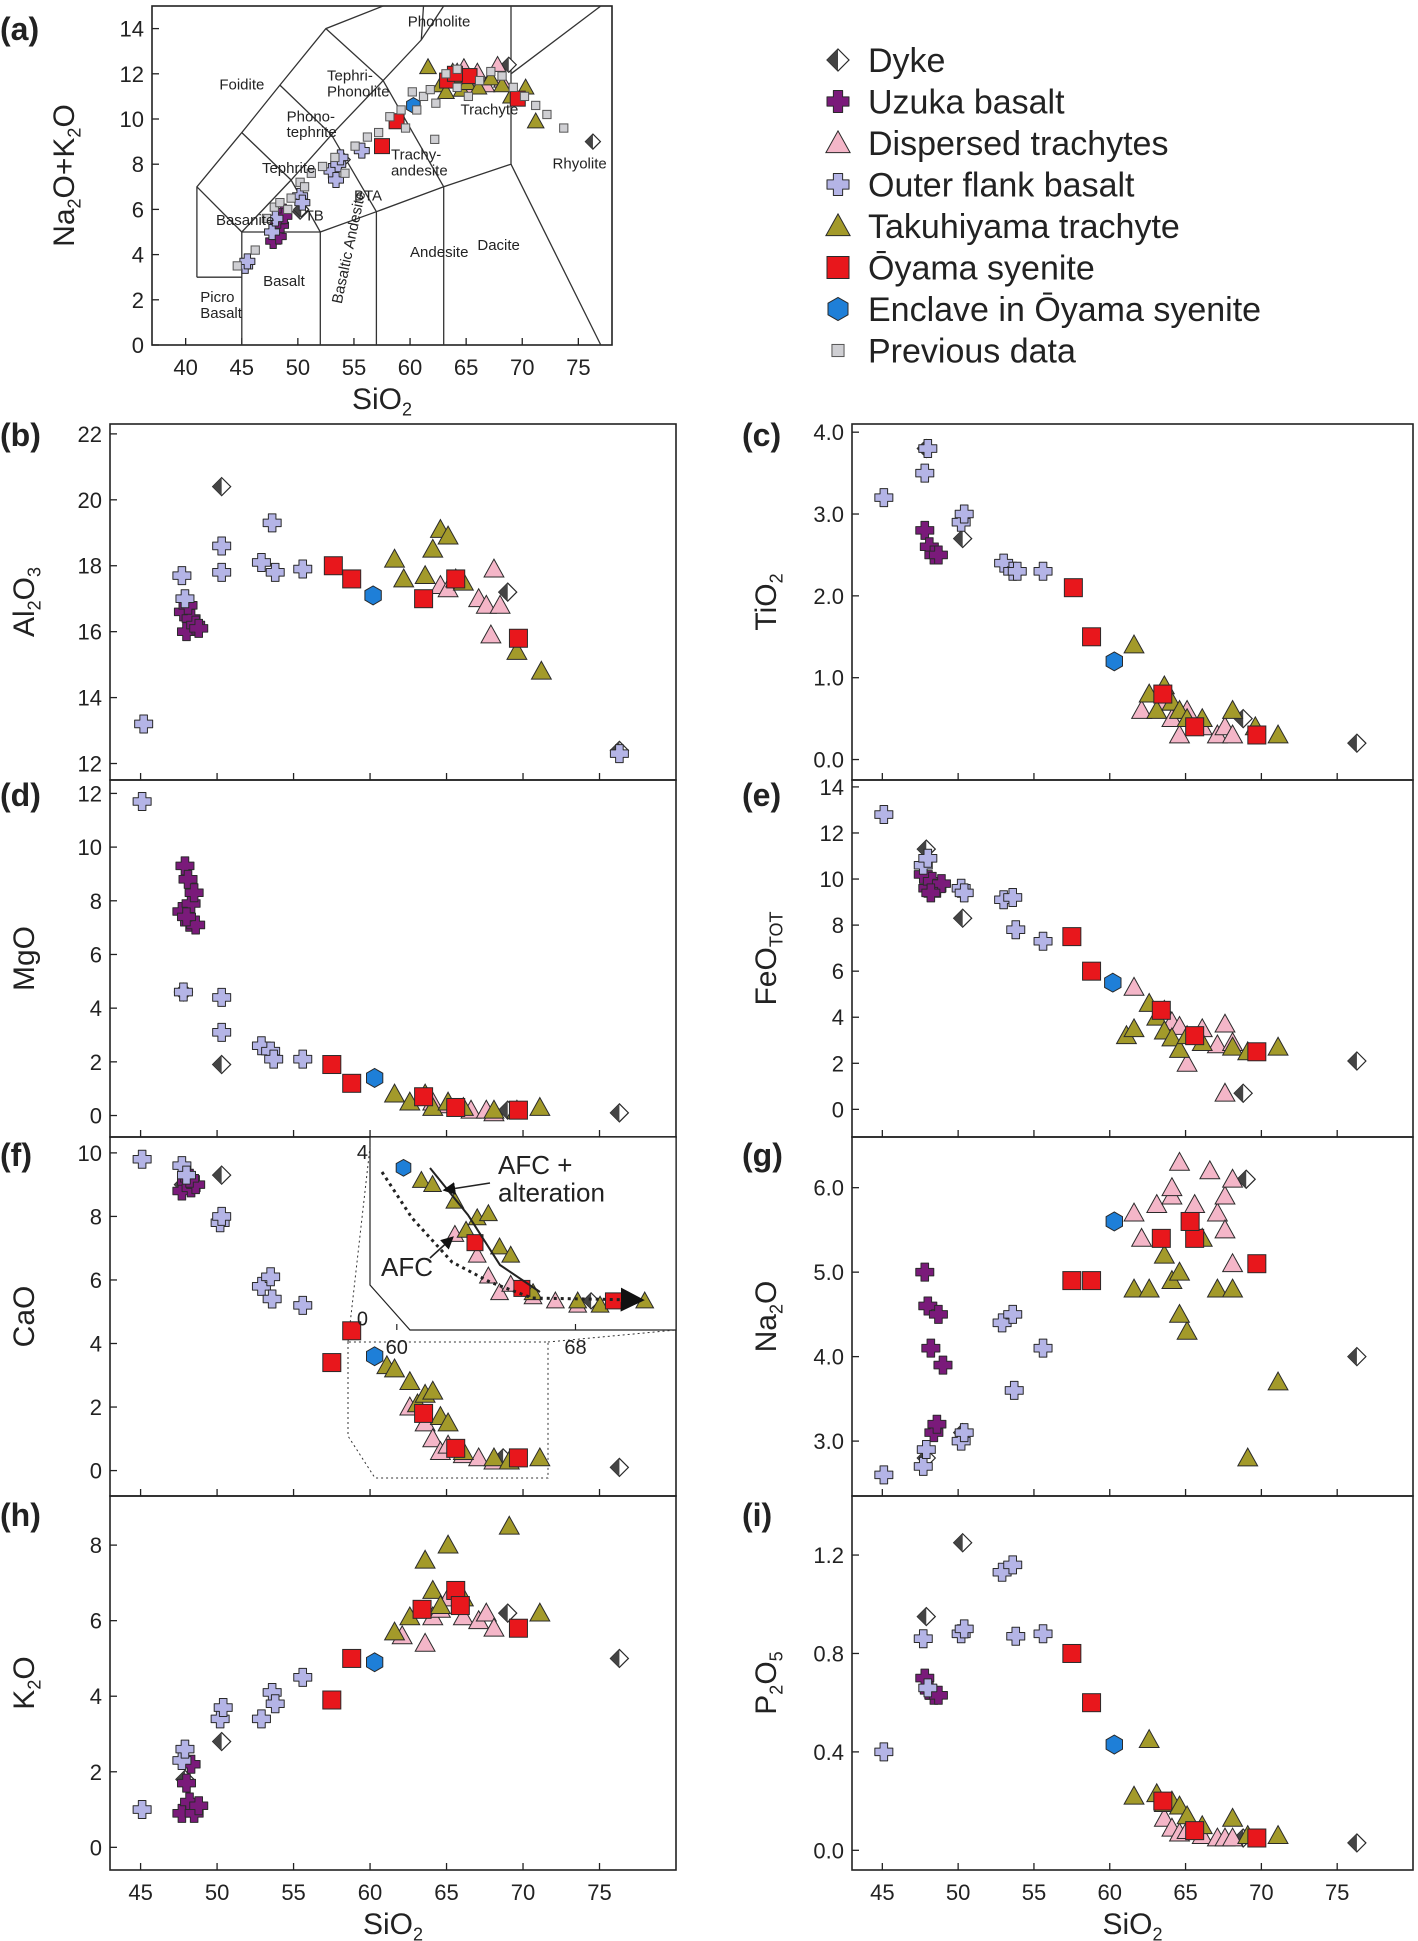  Describe the element at coordinates (375, 1356) in the screenshot. I see `point-f-enclave-in-yama-syenite` at that location.